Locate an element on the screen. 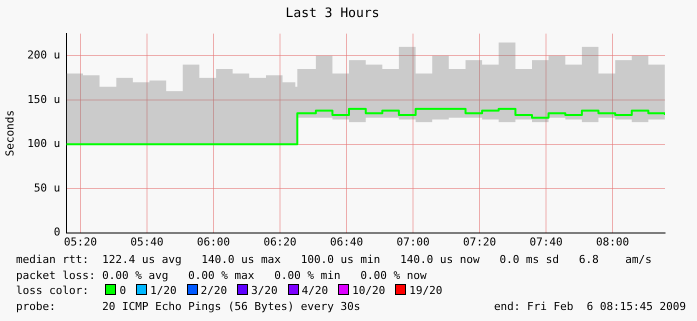  x-tick-label: 06:00 is located at coordinates (213, 241).